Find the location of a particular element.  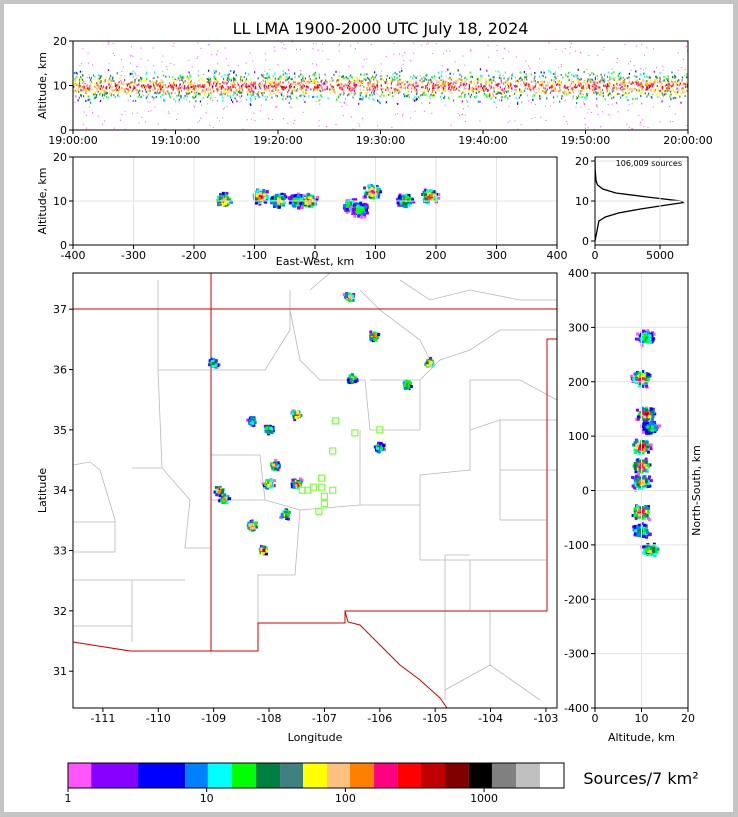

x-tick-label: -200 is located at coordinates (194, 255).